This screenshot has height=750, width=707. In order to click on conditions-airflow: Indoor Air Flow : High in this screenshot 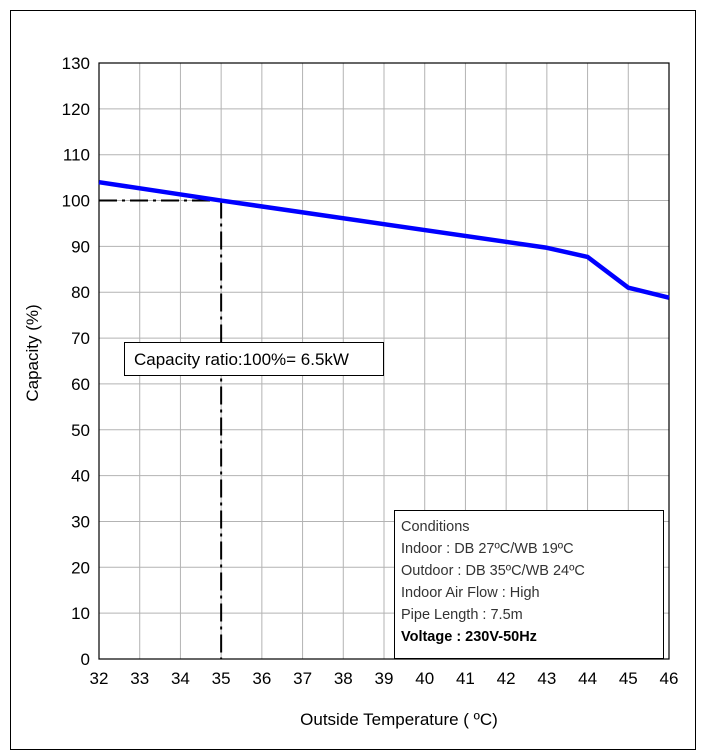, I will do `click(532, 593)`.